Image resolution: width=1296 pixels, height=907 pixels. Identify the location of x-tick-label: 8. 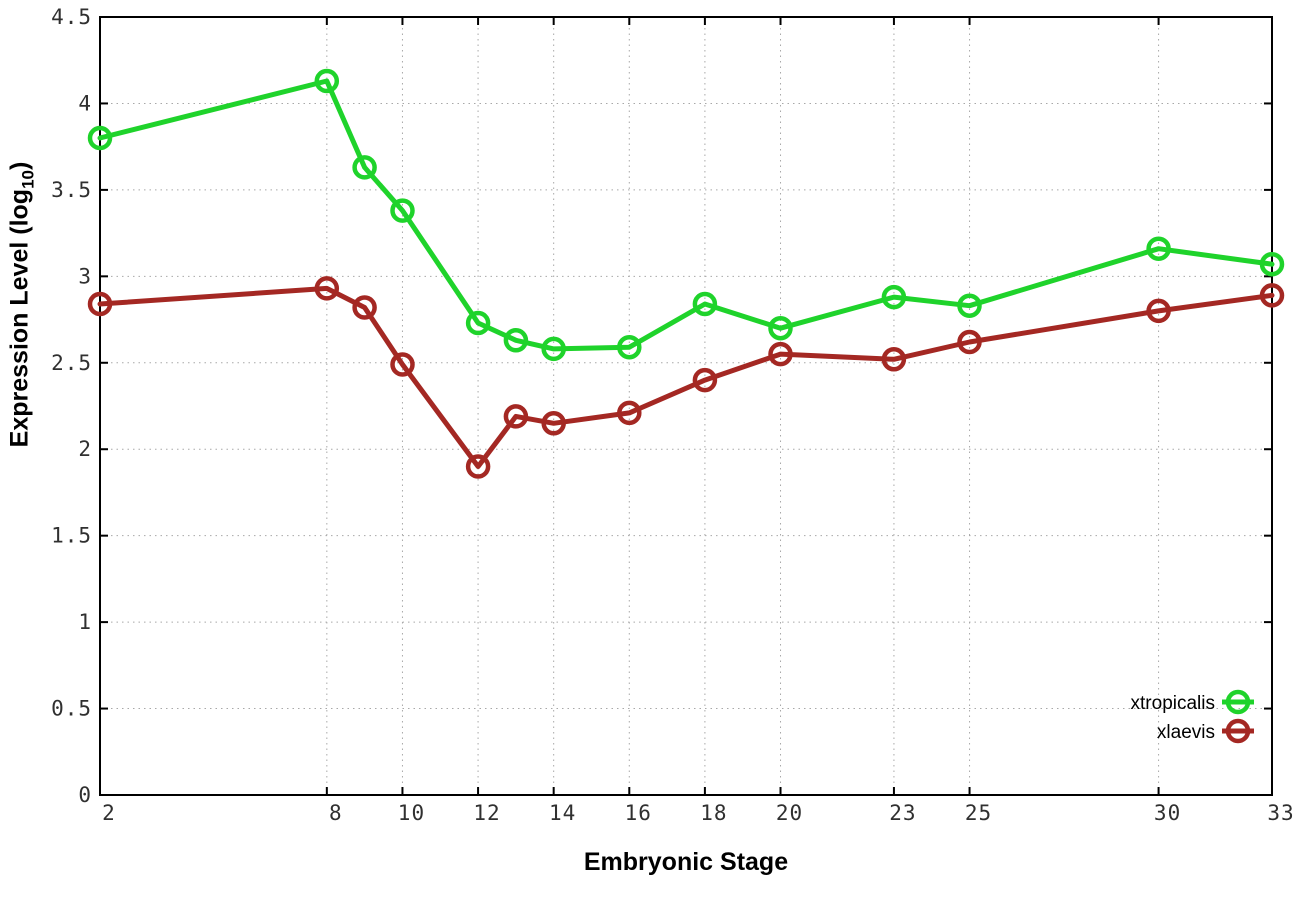
(336, 813).